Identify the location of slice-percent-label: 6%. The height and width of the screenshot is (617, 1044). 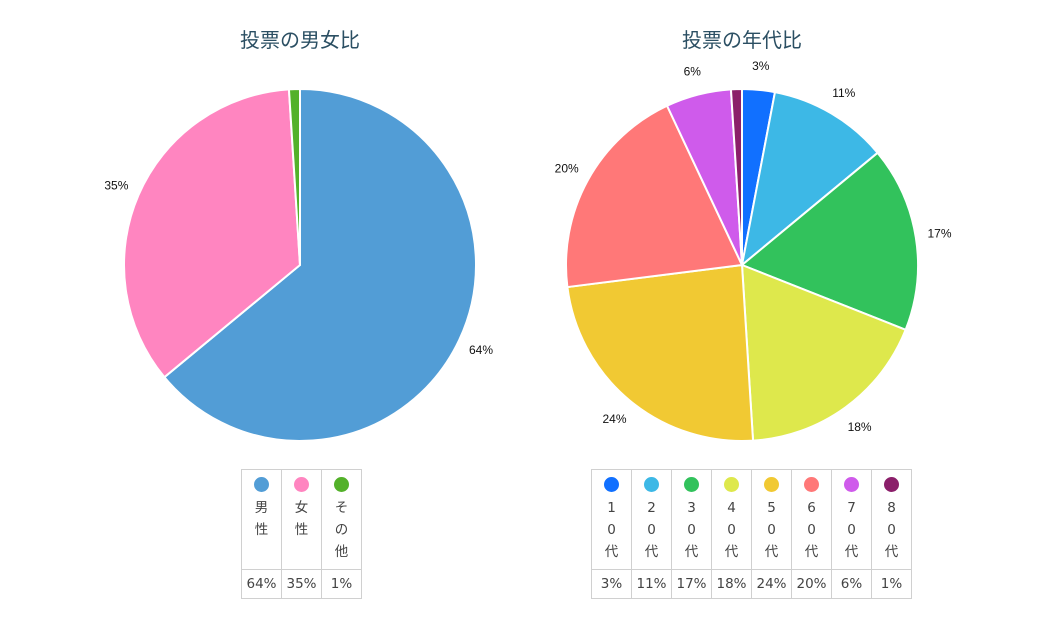
(693, 71).